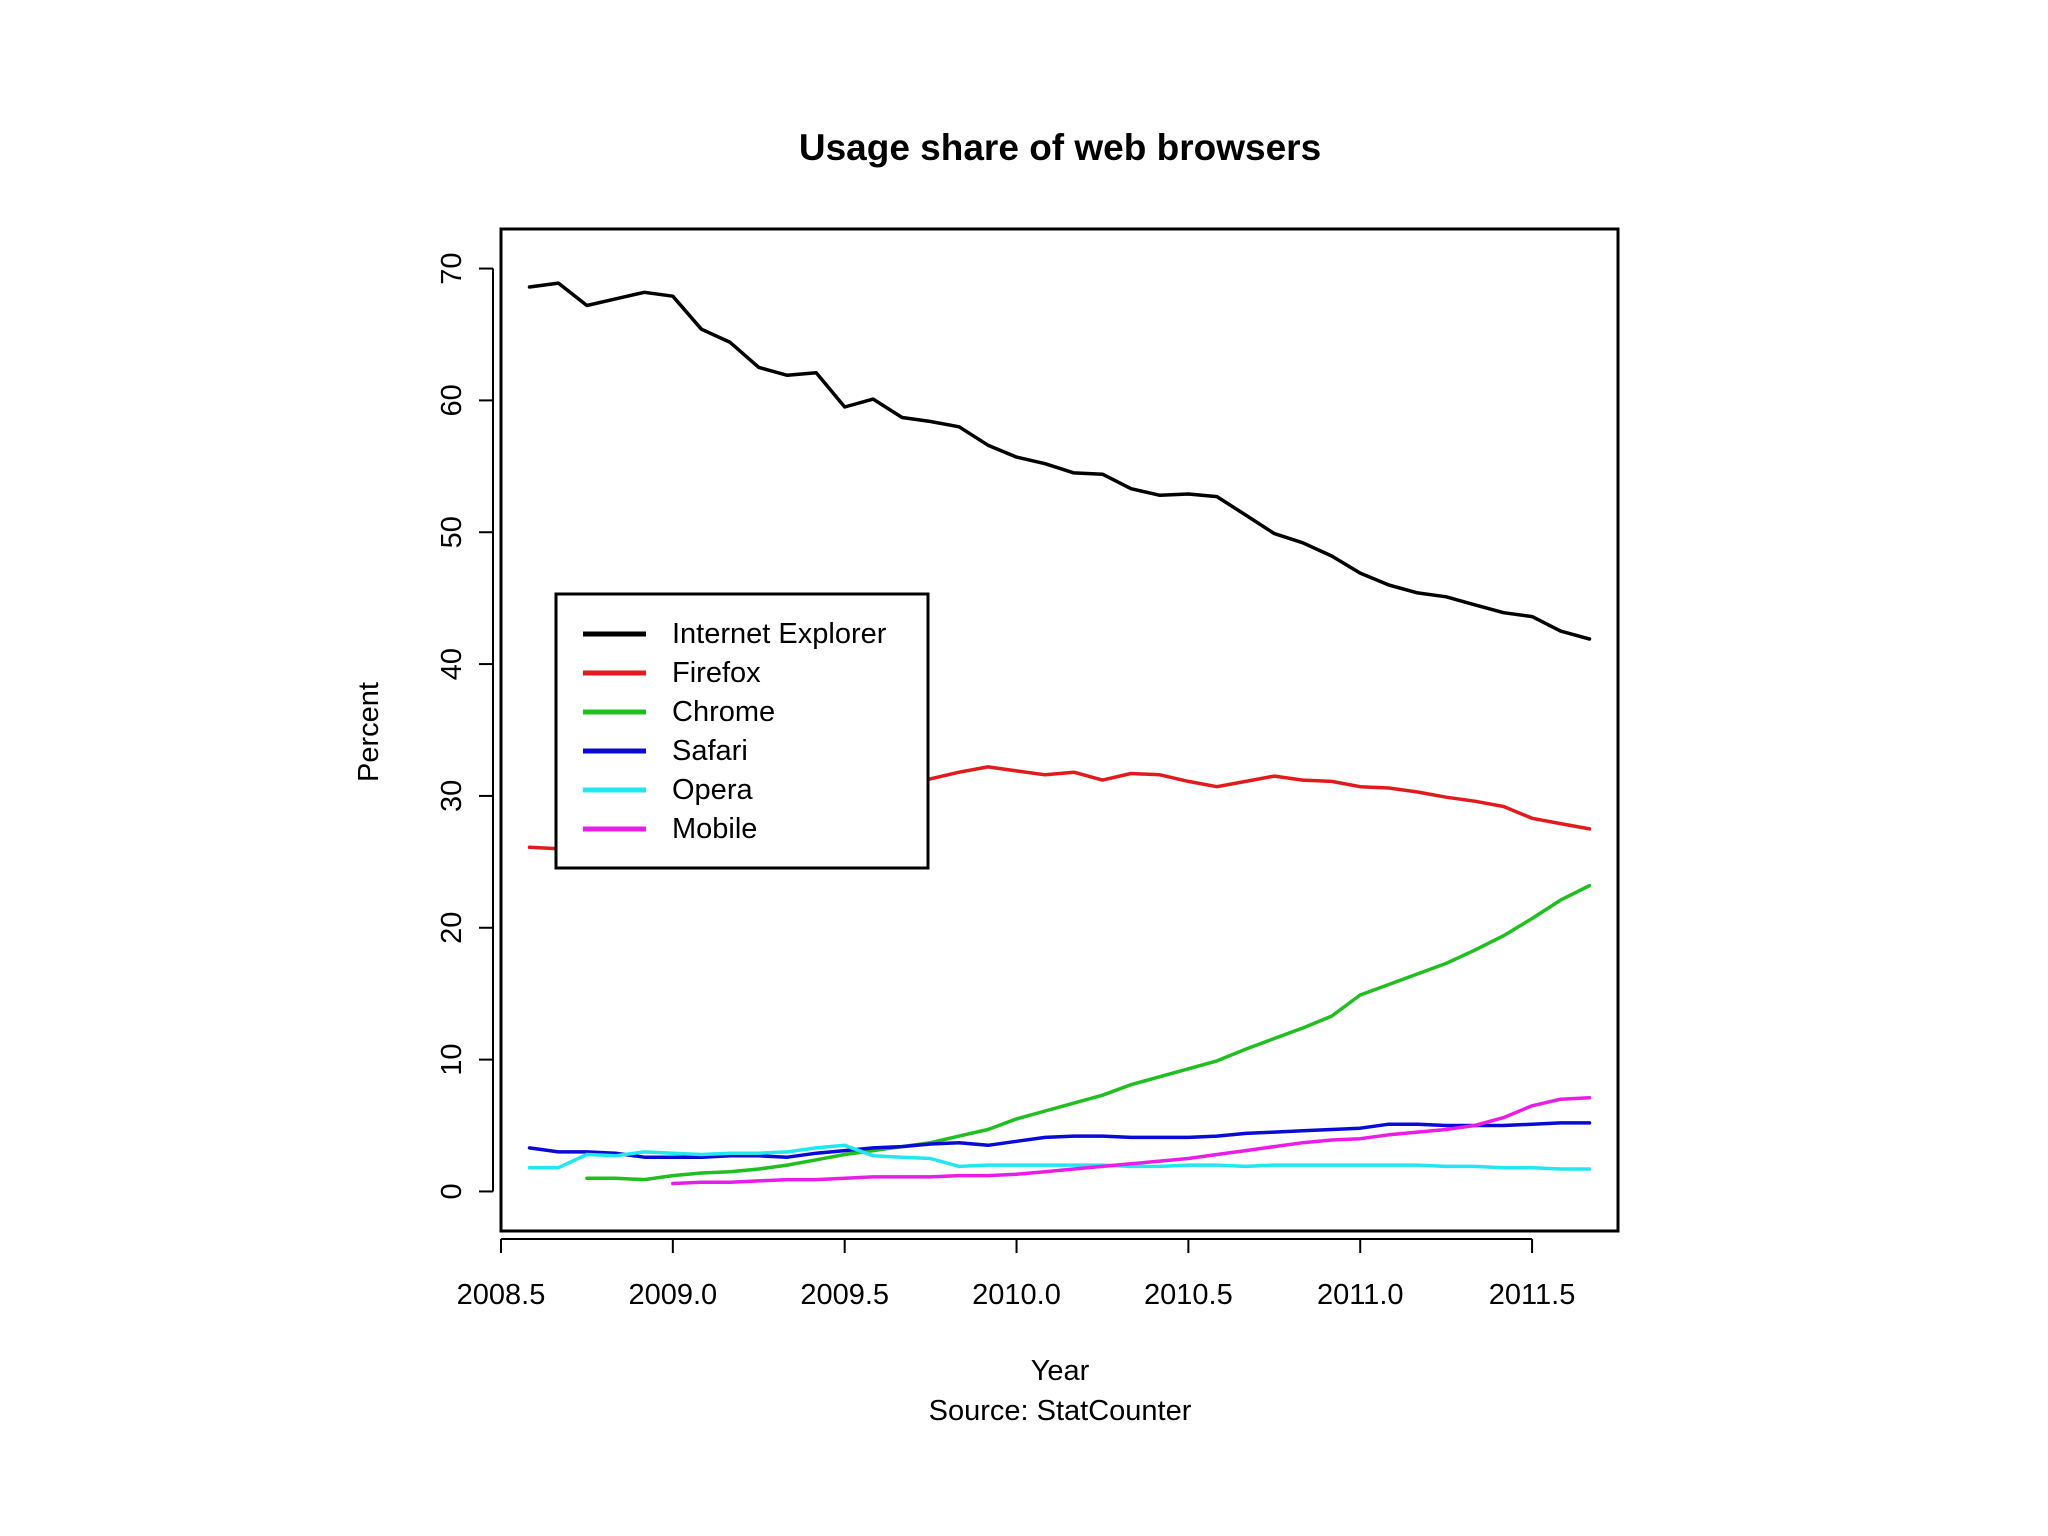 This screenshot has width=2048, height=1536. I want to click on y-axis-label: Percent, so click(369, 732).